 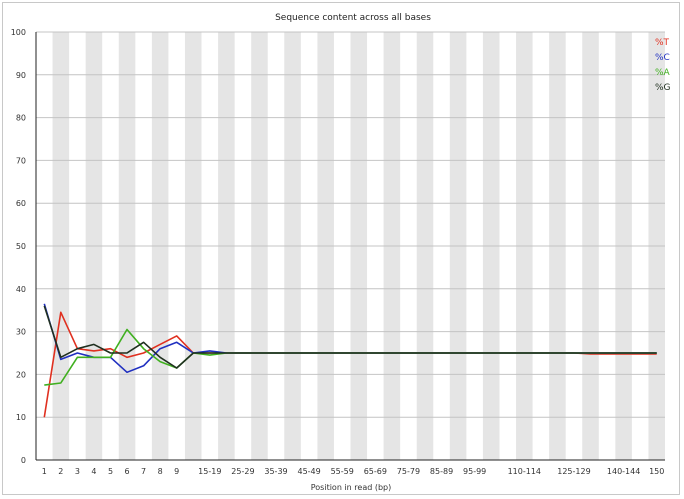 I want to click on x-tick-label: 9, so click(x=176, y=471).